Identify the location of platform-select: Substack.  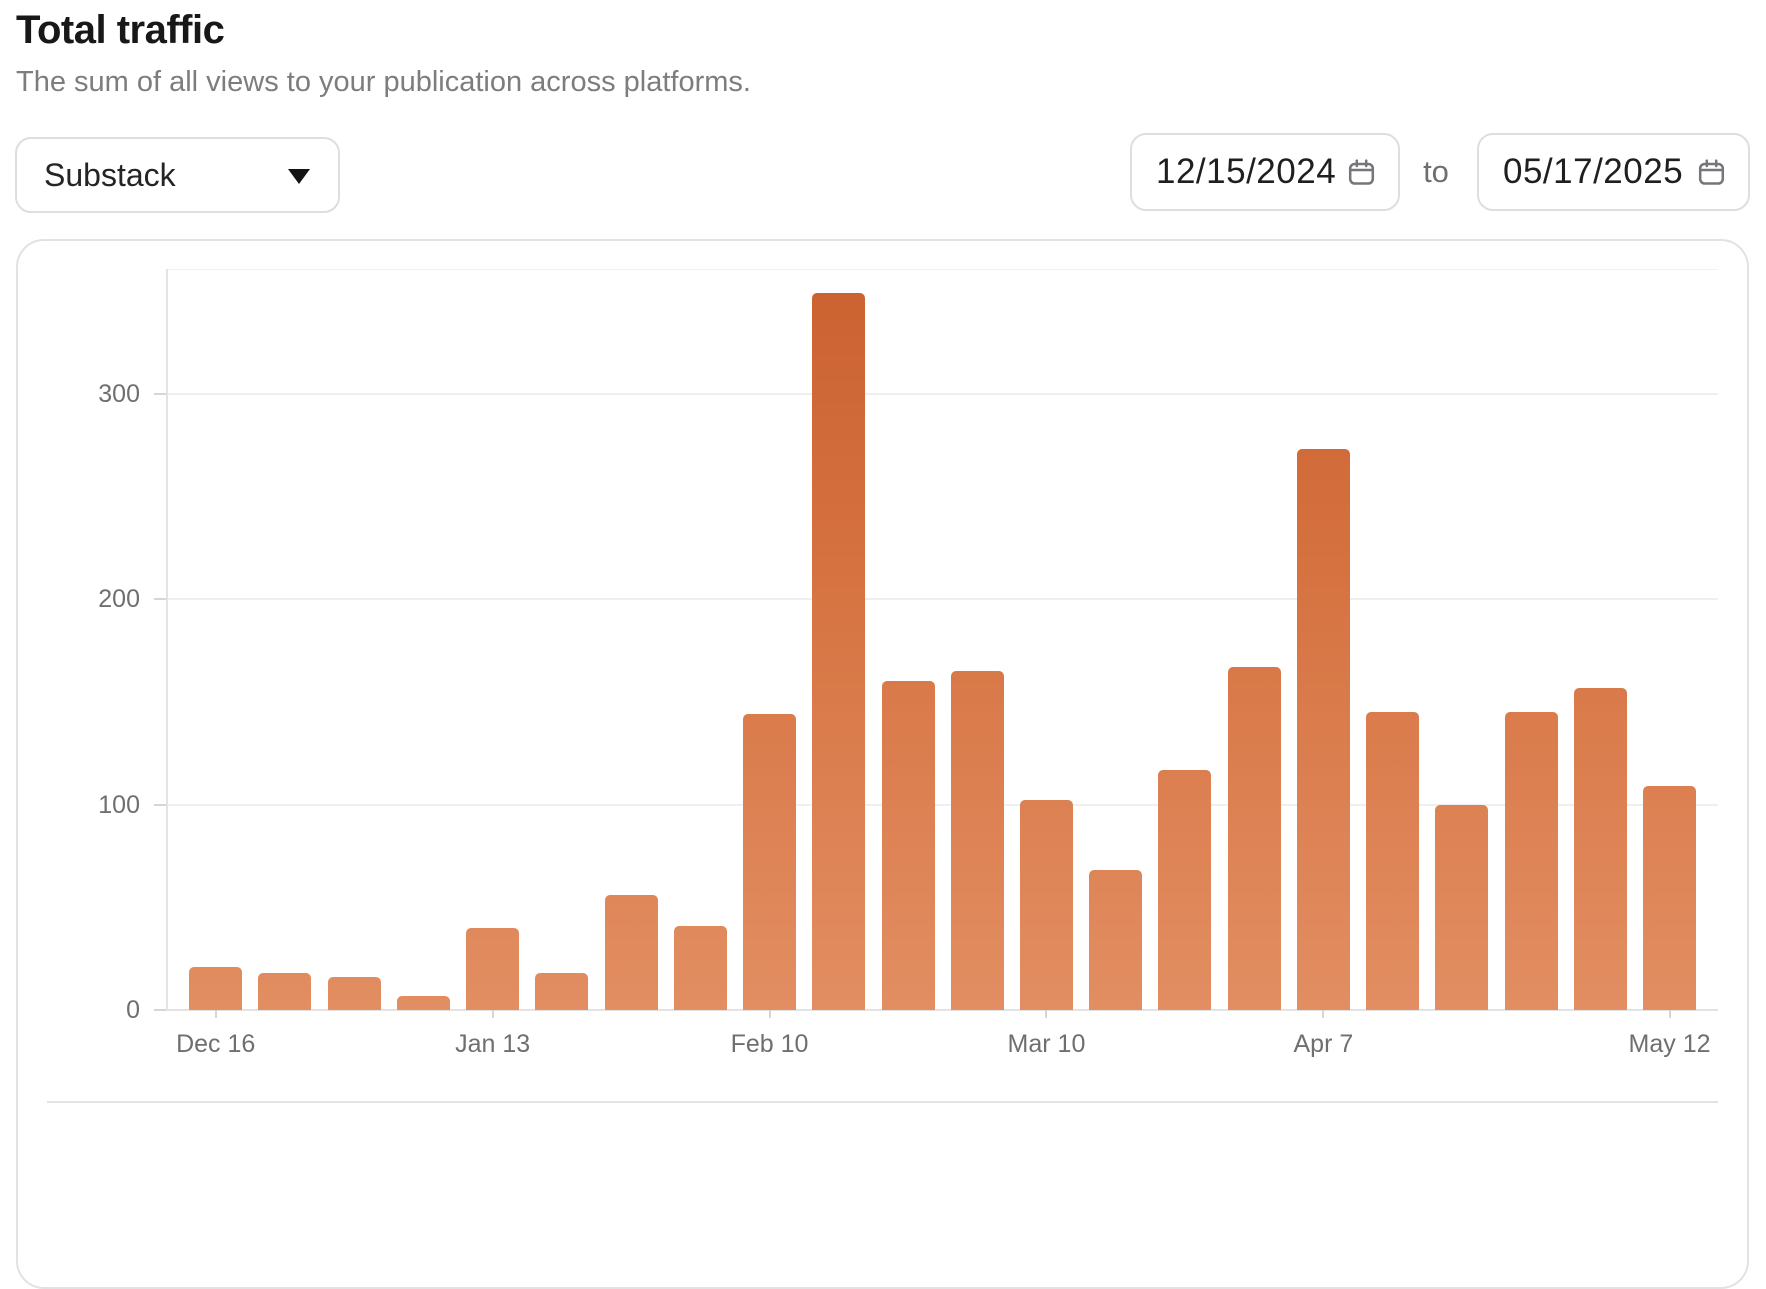
(177, 175).